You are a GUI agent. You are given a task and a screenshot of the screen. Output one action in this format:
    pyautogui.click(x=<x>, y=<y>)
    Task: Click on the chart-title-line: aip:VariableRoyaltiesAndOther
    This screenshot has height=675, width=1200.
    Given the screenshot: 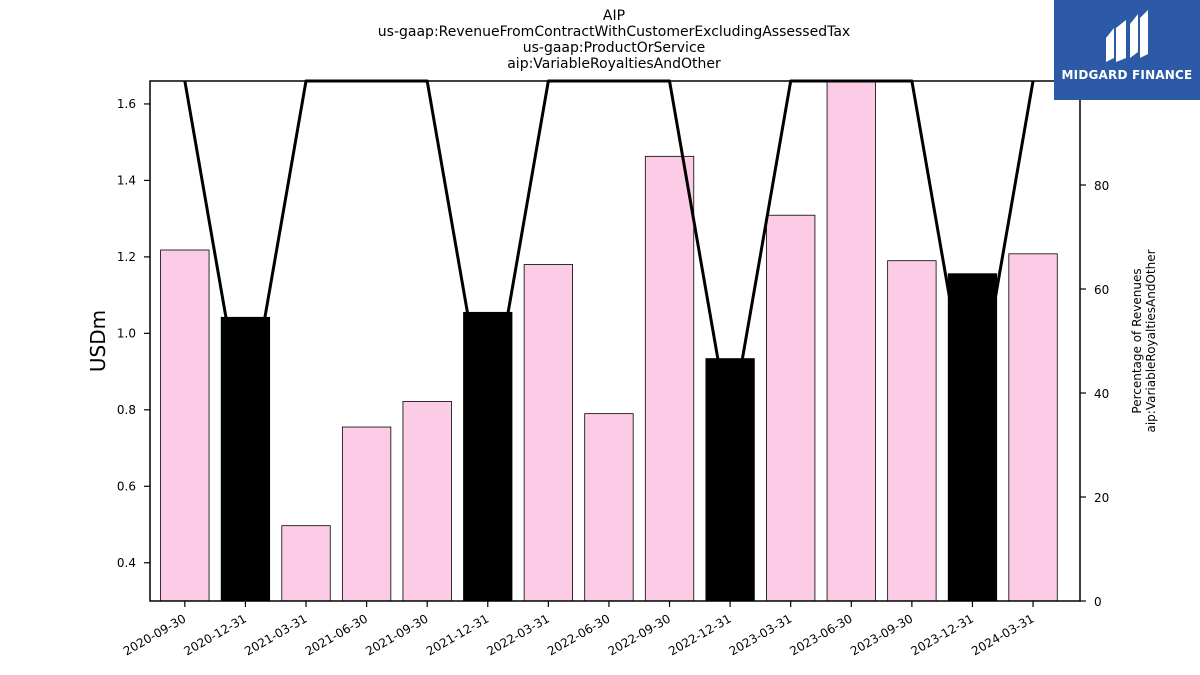 What is the action you would take?
    pyautogui.click(x=614, y=64)
    